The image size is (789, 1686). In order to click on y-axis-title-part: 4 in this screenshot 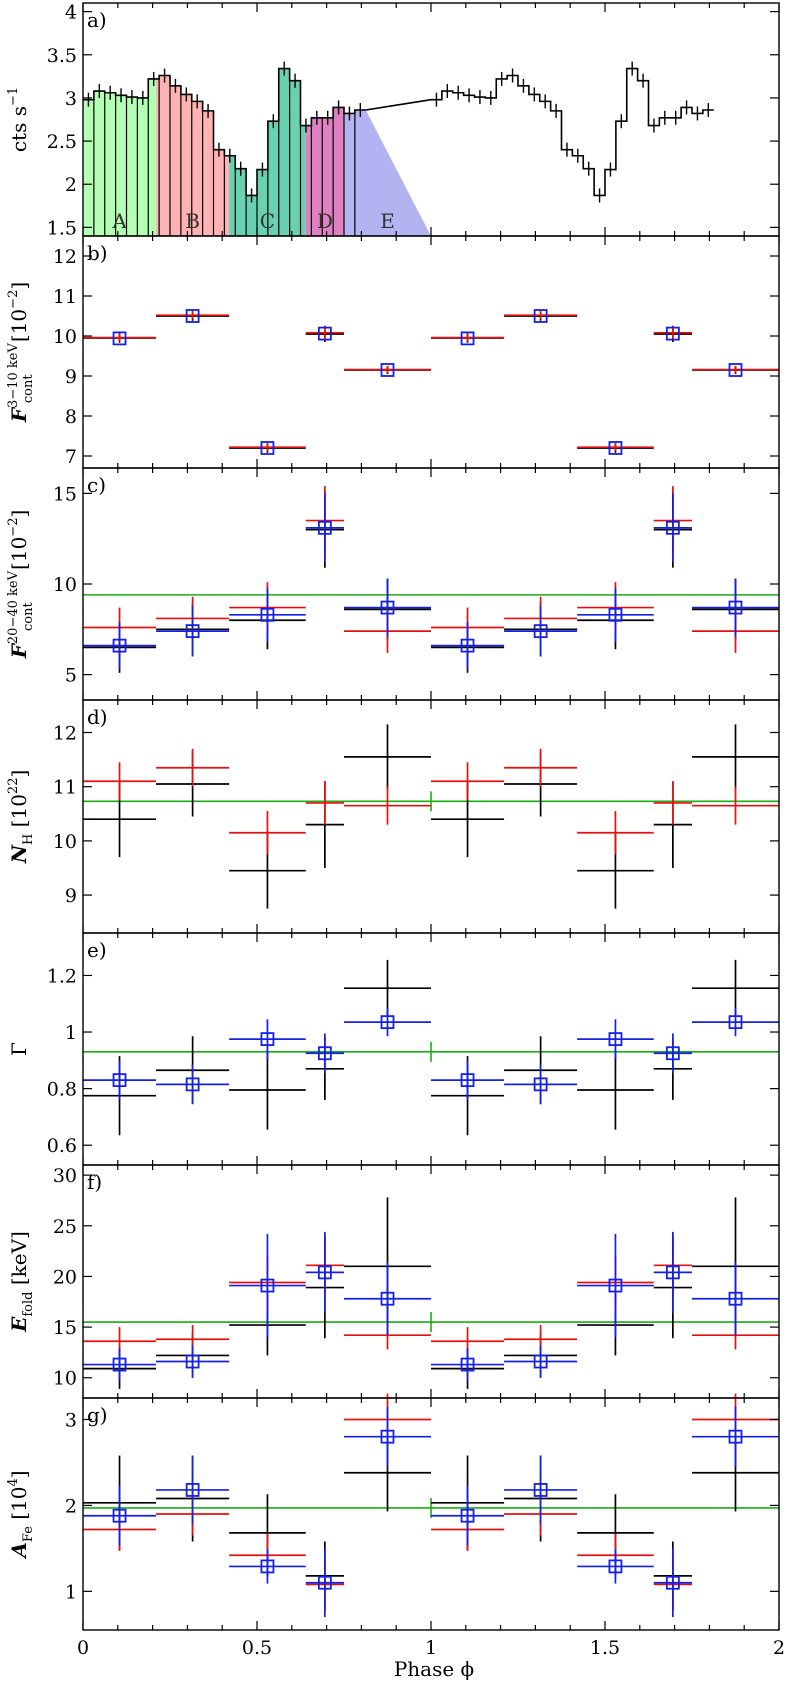, I will do `click(13, 1482)`.